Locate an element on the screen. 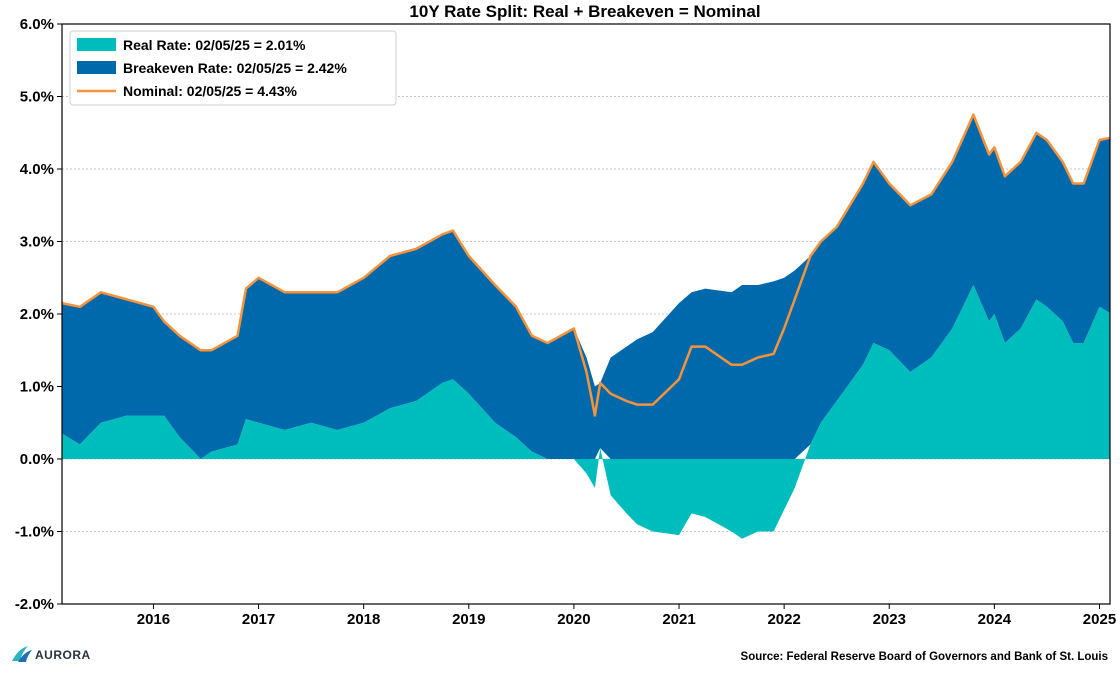  legend-label-nominal: Nominal: 02/05/25 = 4.43% is located at coordinates (210, 91).